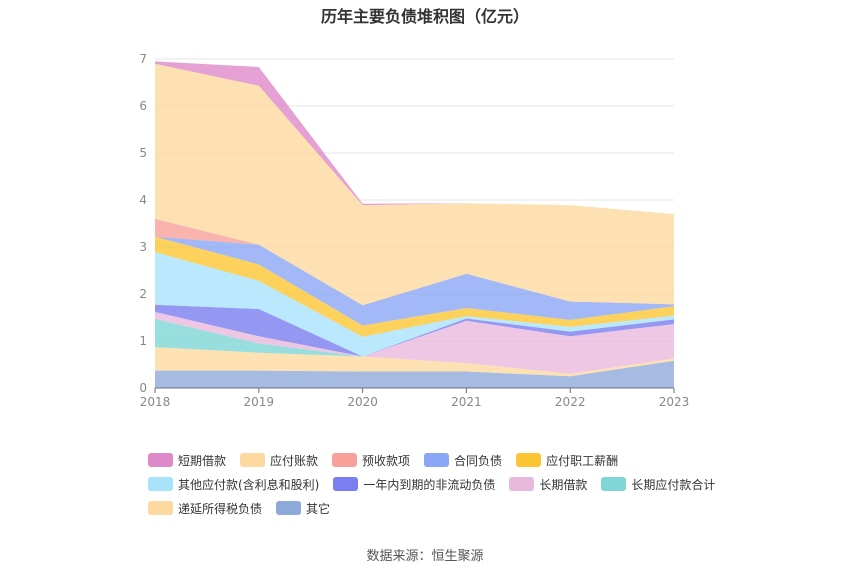 The image size is (850, 575). I want to click on y-tick-label: 3, so click(143, 247).